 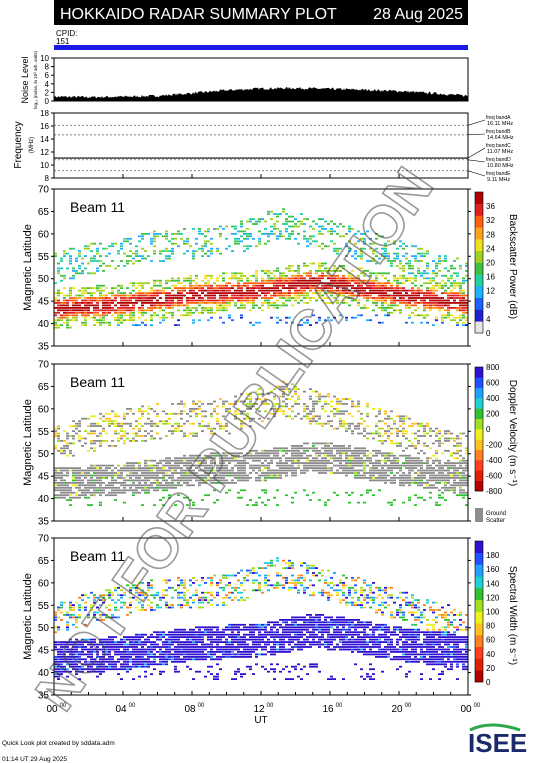 What do you see at coordinates (32, 145) in the screenshot?
I see `frequency-yunit: (MHz)` at bounding box center [32, 145].